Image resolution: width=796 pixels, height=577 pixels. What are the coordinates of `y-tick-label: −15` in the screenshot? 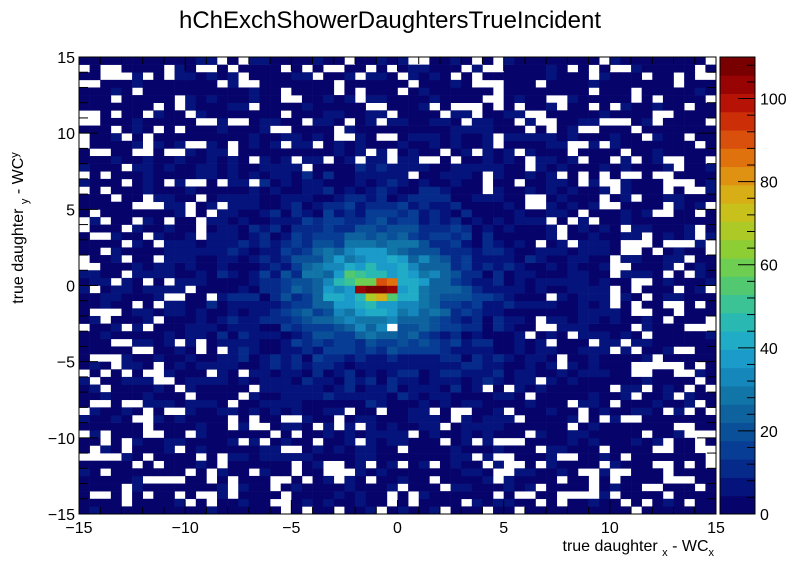 It's located at (61, 515).